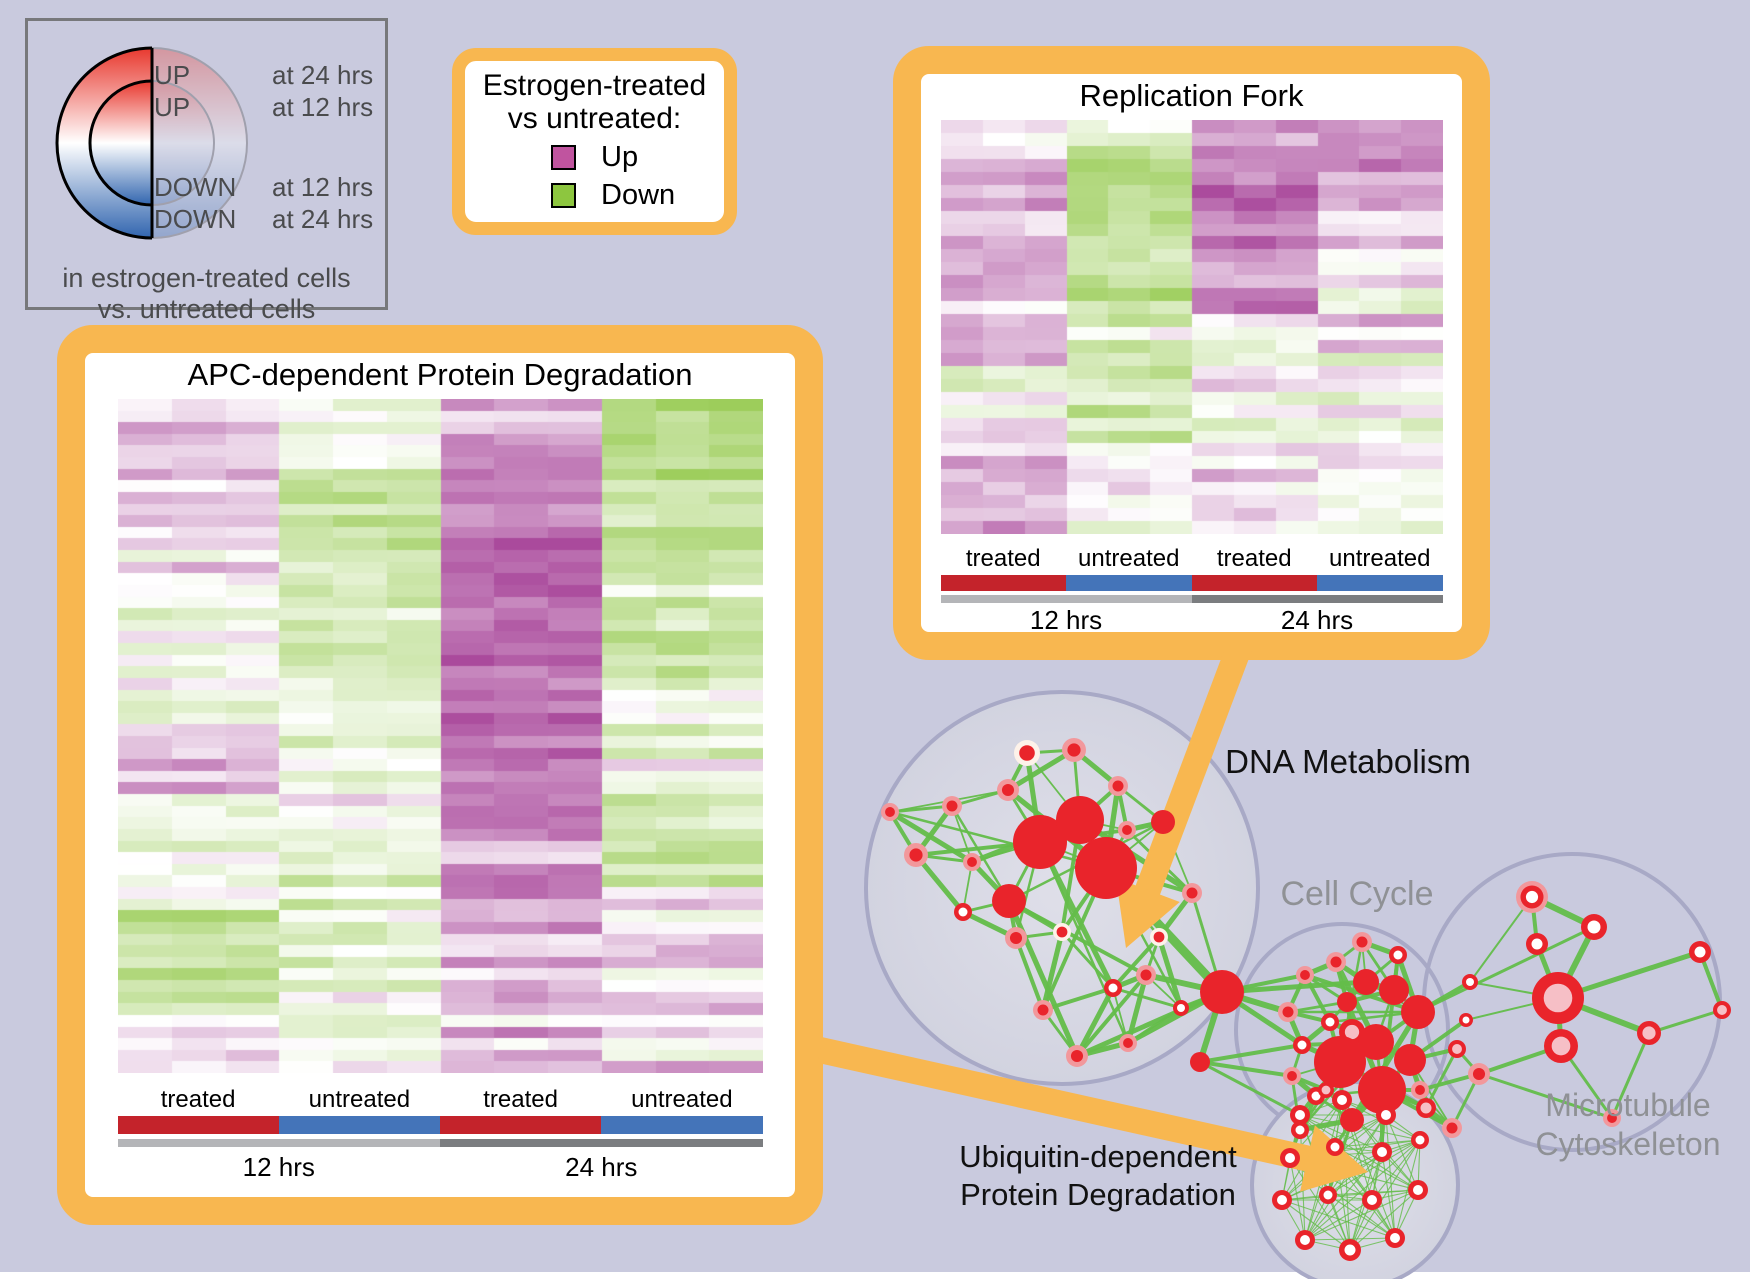 Image resolution: width=1750 pixels, height=1279 pixels. Describe the element at coordinates (601, 1167) in the screenshot. I see `time-label: 24 hrs` at that location.